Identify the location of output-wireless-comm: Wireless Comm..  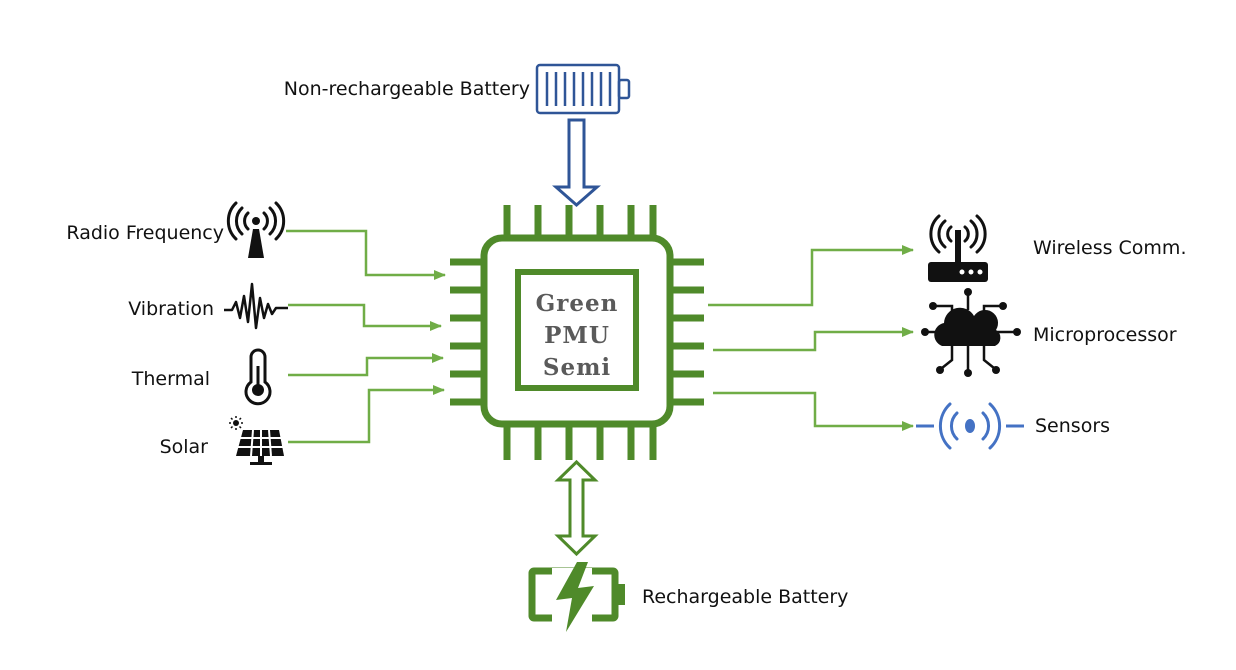
(947, 260).